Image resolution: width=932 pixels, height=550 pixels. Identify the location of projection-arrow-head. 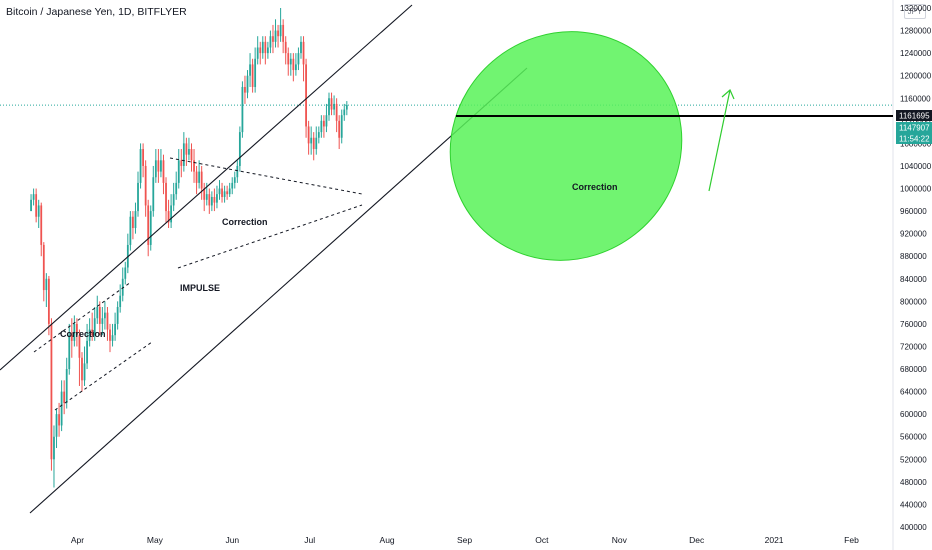
(728, 94).